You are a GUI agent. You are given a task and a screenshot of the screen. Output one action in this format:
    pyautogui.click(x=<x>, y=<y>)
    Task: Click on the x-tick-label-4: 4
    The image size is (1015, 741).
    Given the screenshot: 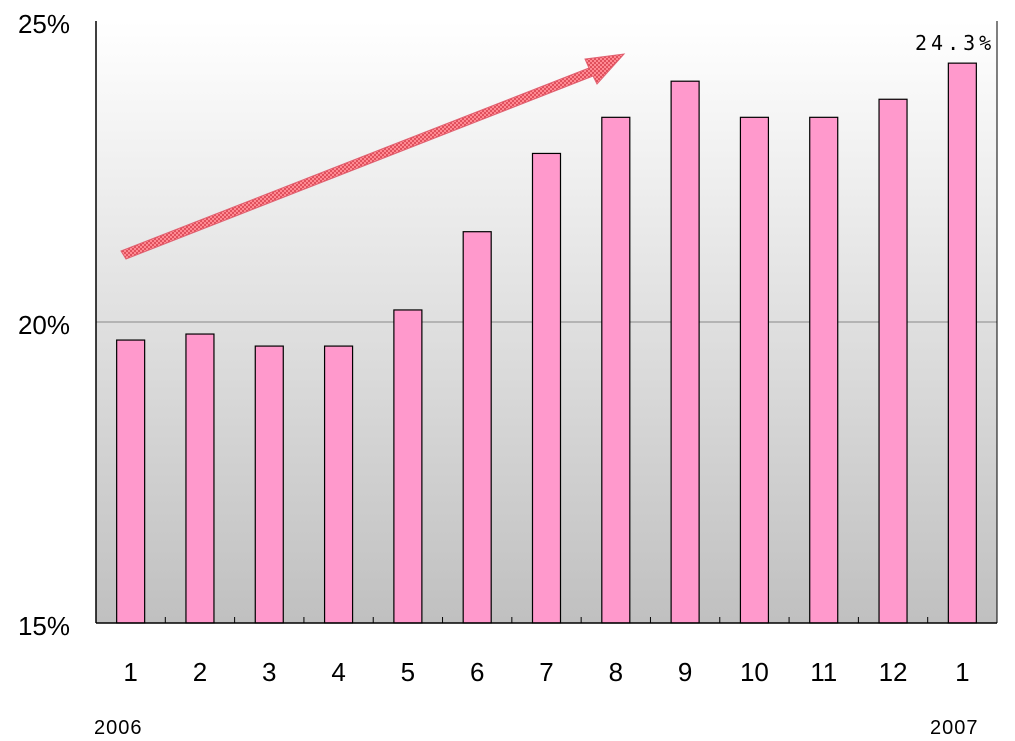 What is the action you would take?
    pyautogui.click(x=338, y=672)
    